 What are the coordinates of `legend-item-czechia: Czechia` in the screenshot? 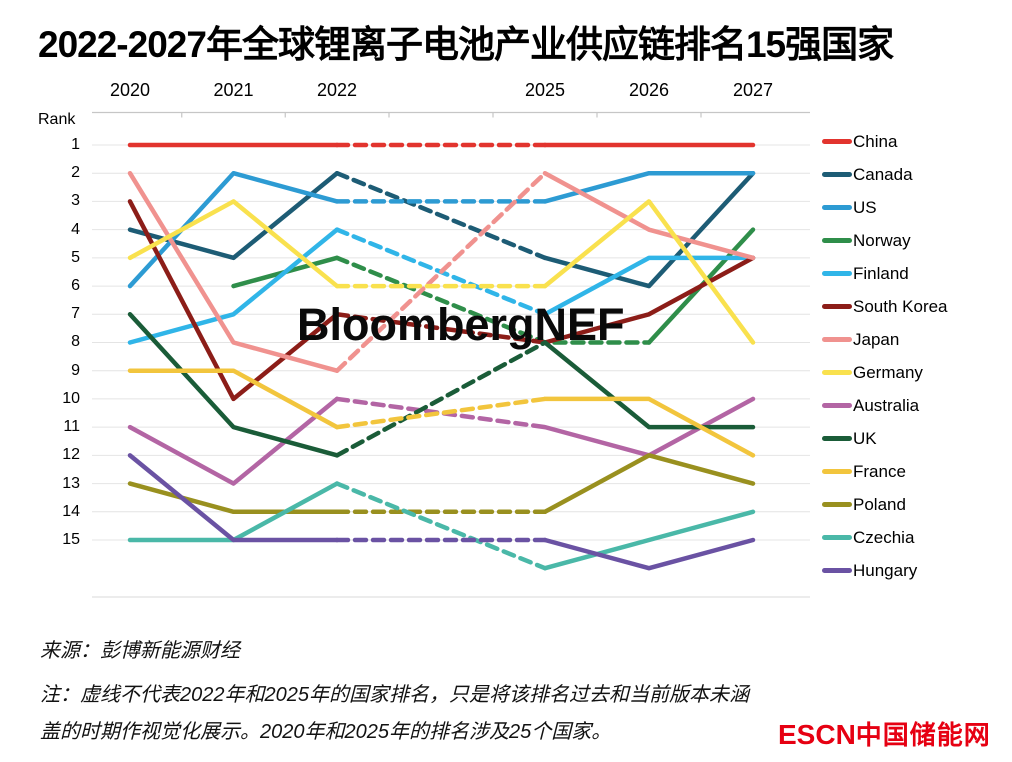 It's located at (885, 537).